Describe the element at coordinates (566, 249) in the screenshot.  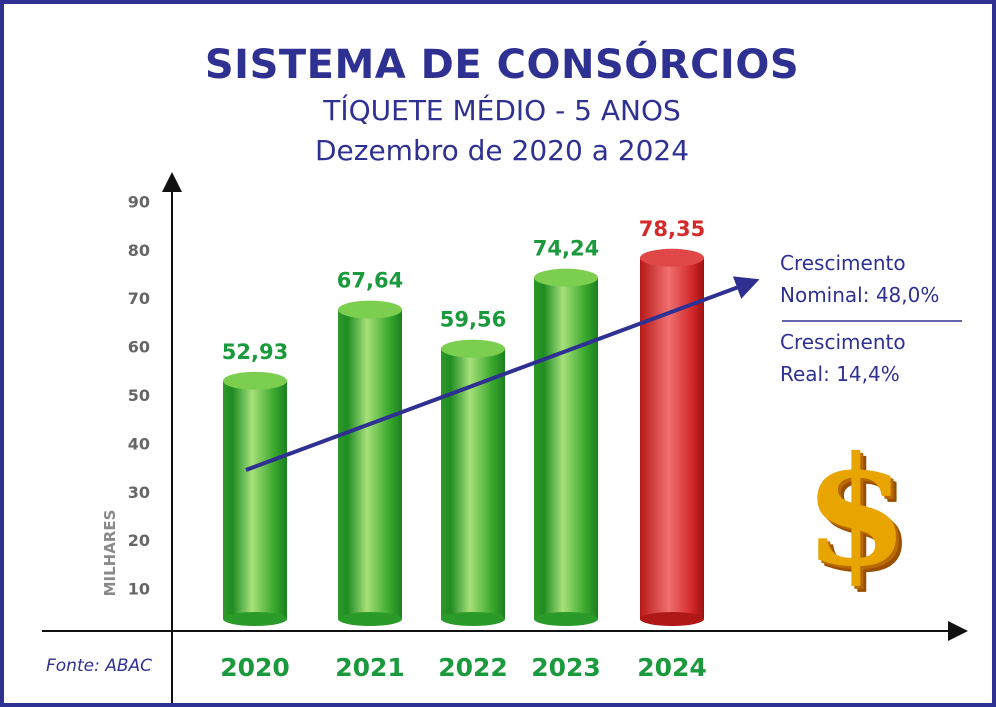
I see `value-label: 74,24` at that location.